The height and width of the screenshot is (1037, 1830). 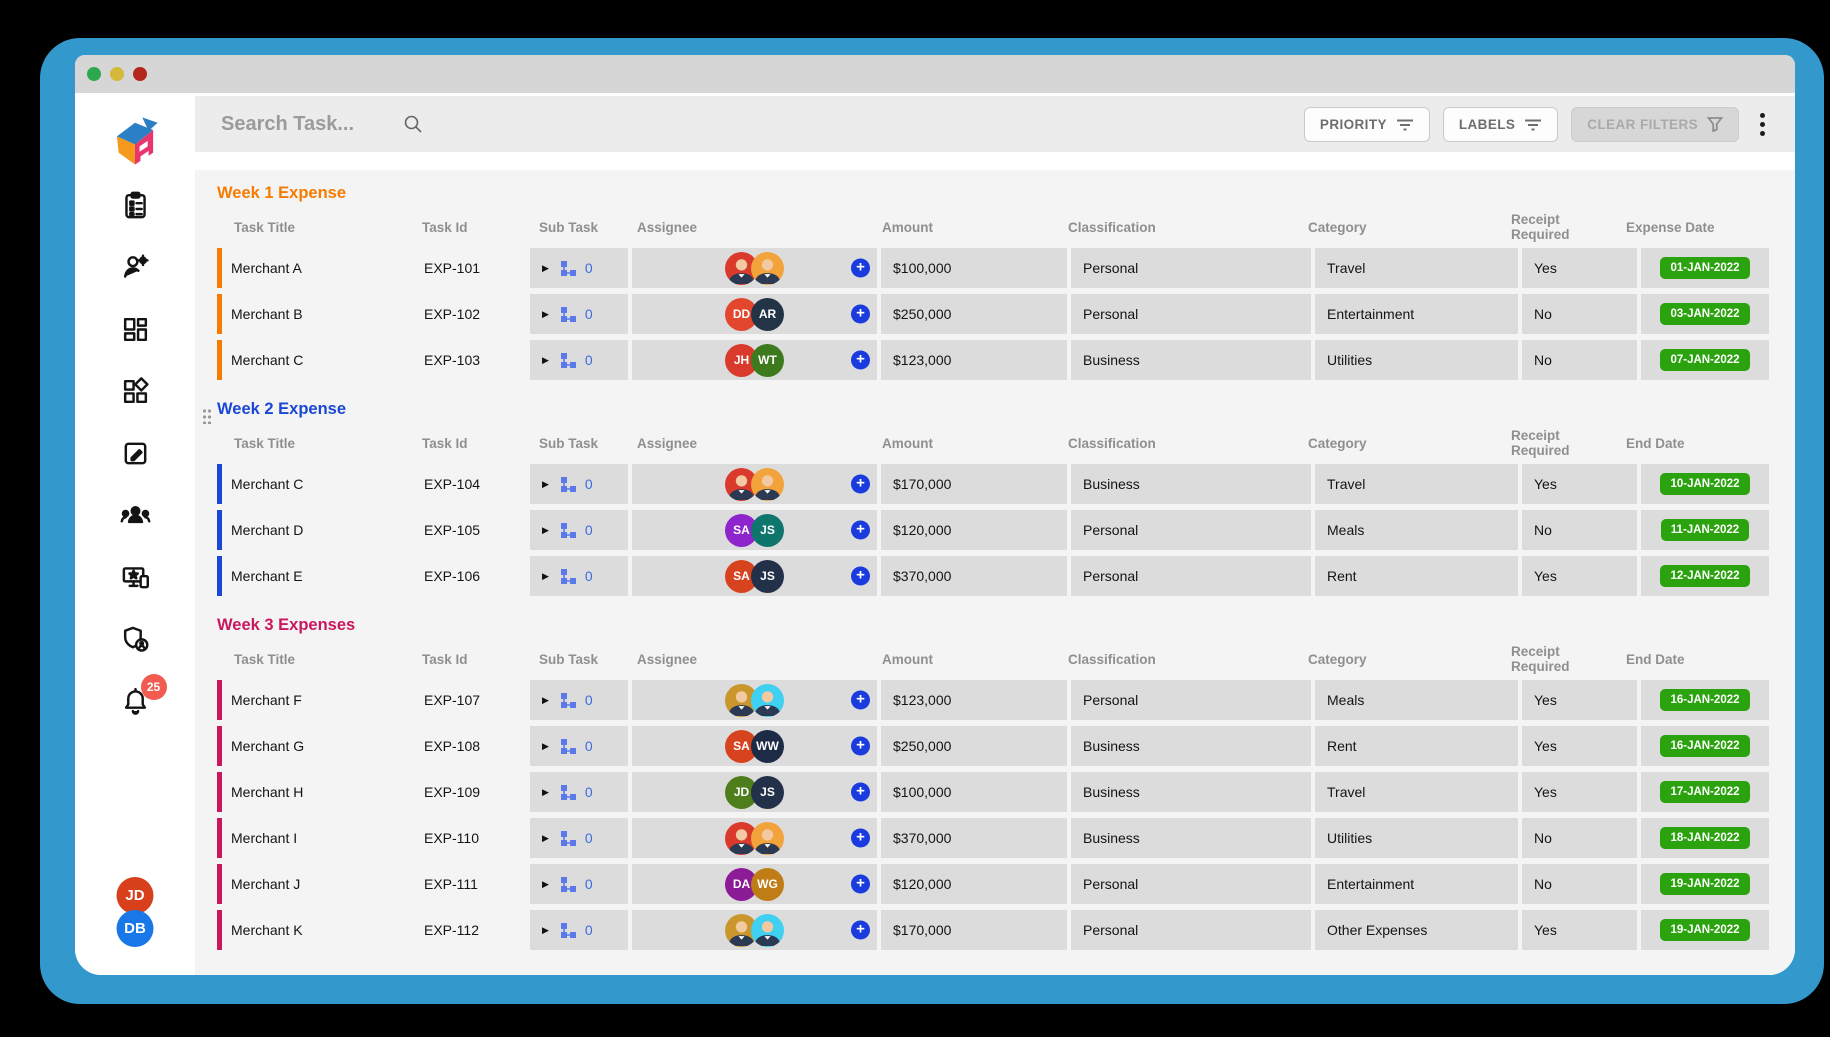 I want to click on assignee-initials-avatar: WG, so click(x=767, y=884).